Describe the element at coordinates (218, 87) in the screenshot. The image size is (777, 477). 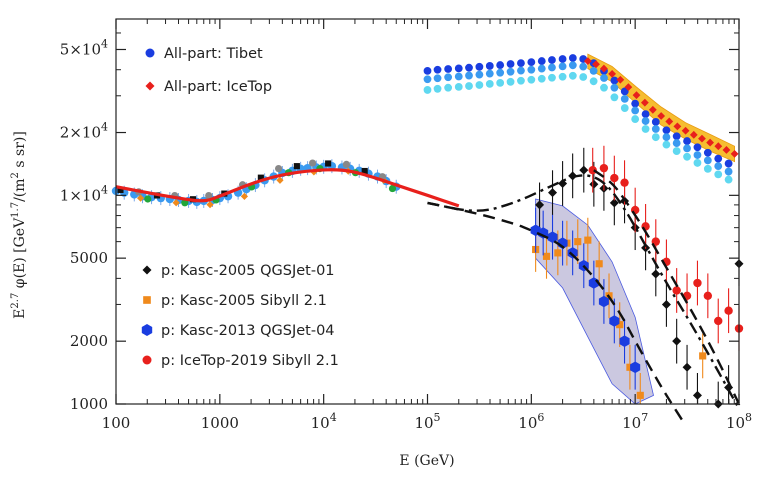
I see `legend-label: All-part: IceTop` at that location.